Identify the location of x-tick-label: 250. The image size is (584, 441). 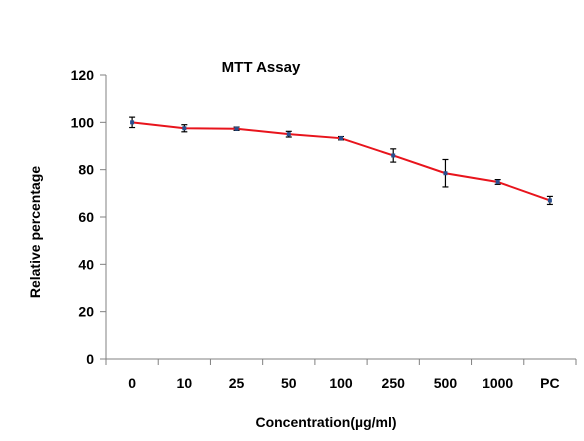
(394, 383).